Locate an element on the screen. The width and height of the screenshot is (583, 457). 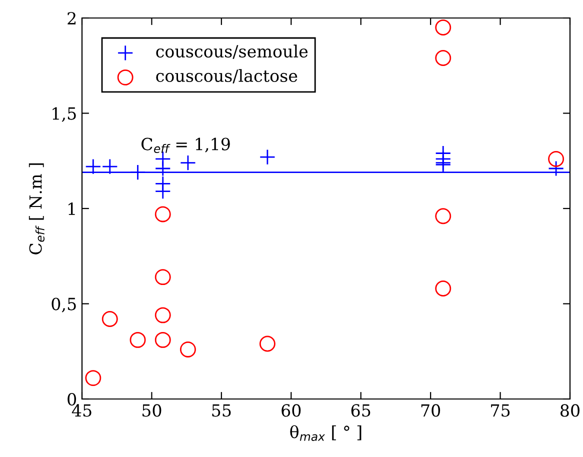
legend-label: couscous/semoule is located at coordinates (232, 51).